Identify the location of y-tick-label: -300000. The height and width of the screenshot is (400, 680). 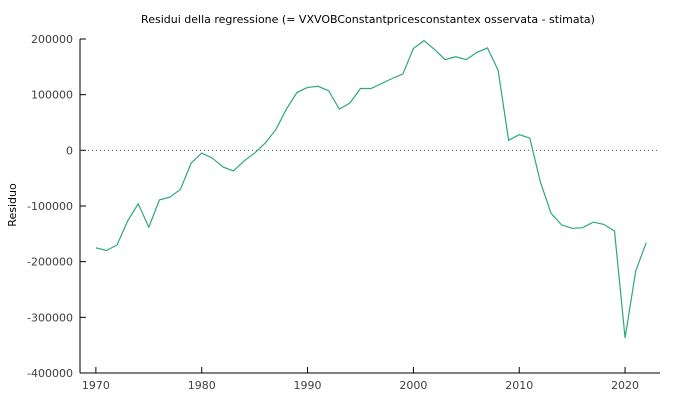
(50, 317).